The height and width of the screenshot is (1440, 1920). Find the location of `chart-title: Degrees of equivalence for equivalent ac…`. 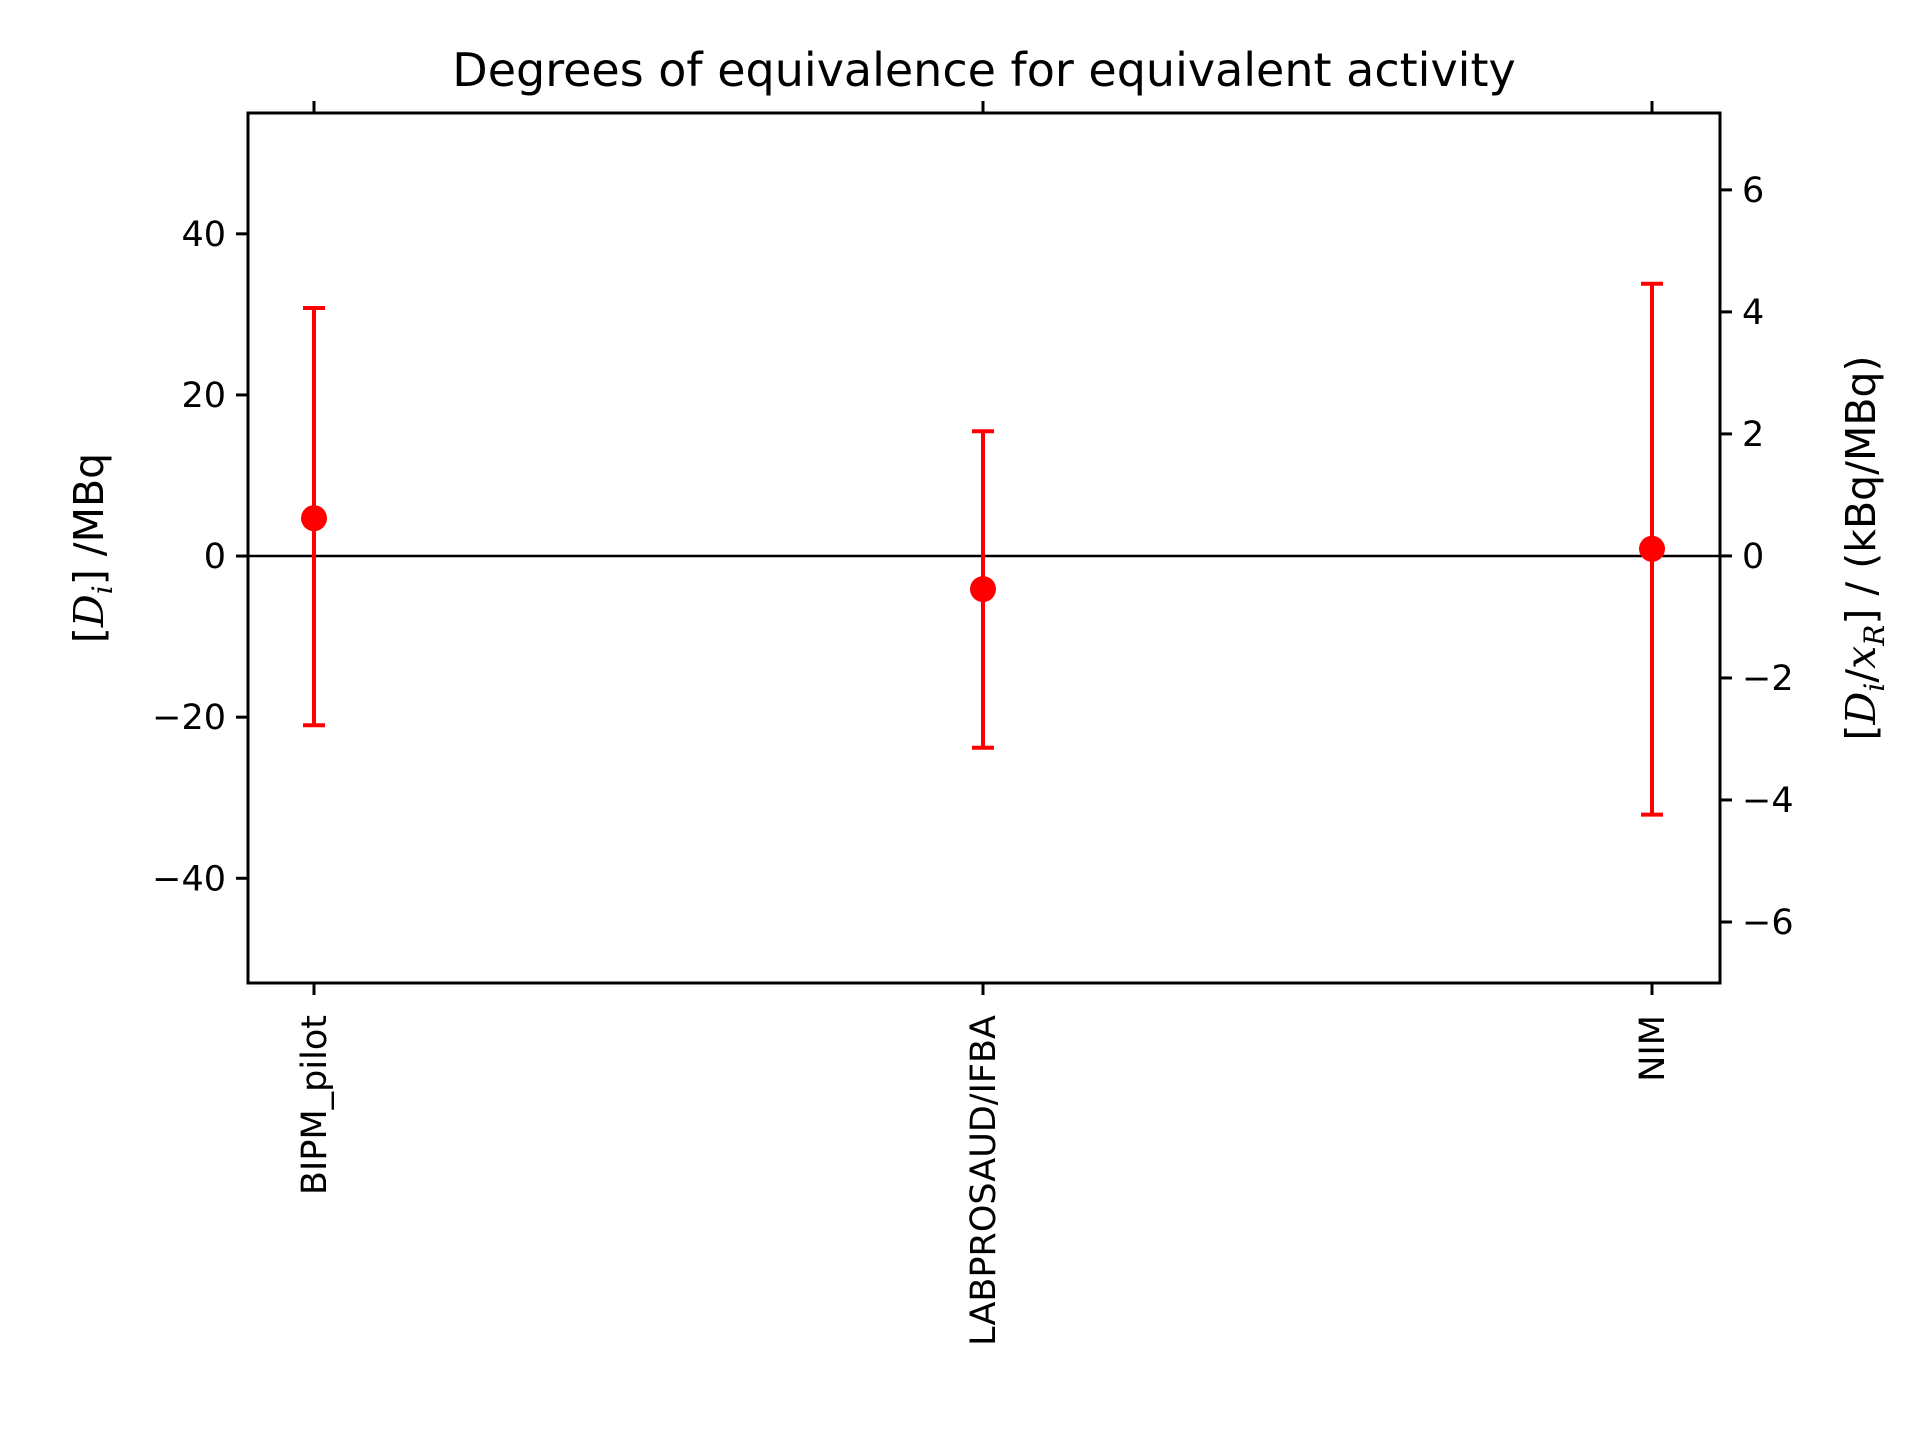

chart-title: Degrees of equivalence for equivalent ac… is located at coordinates (983, 70).